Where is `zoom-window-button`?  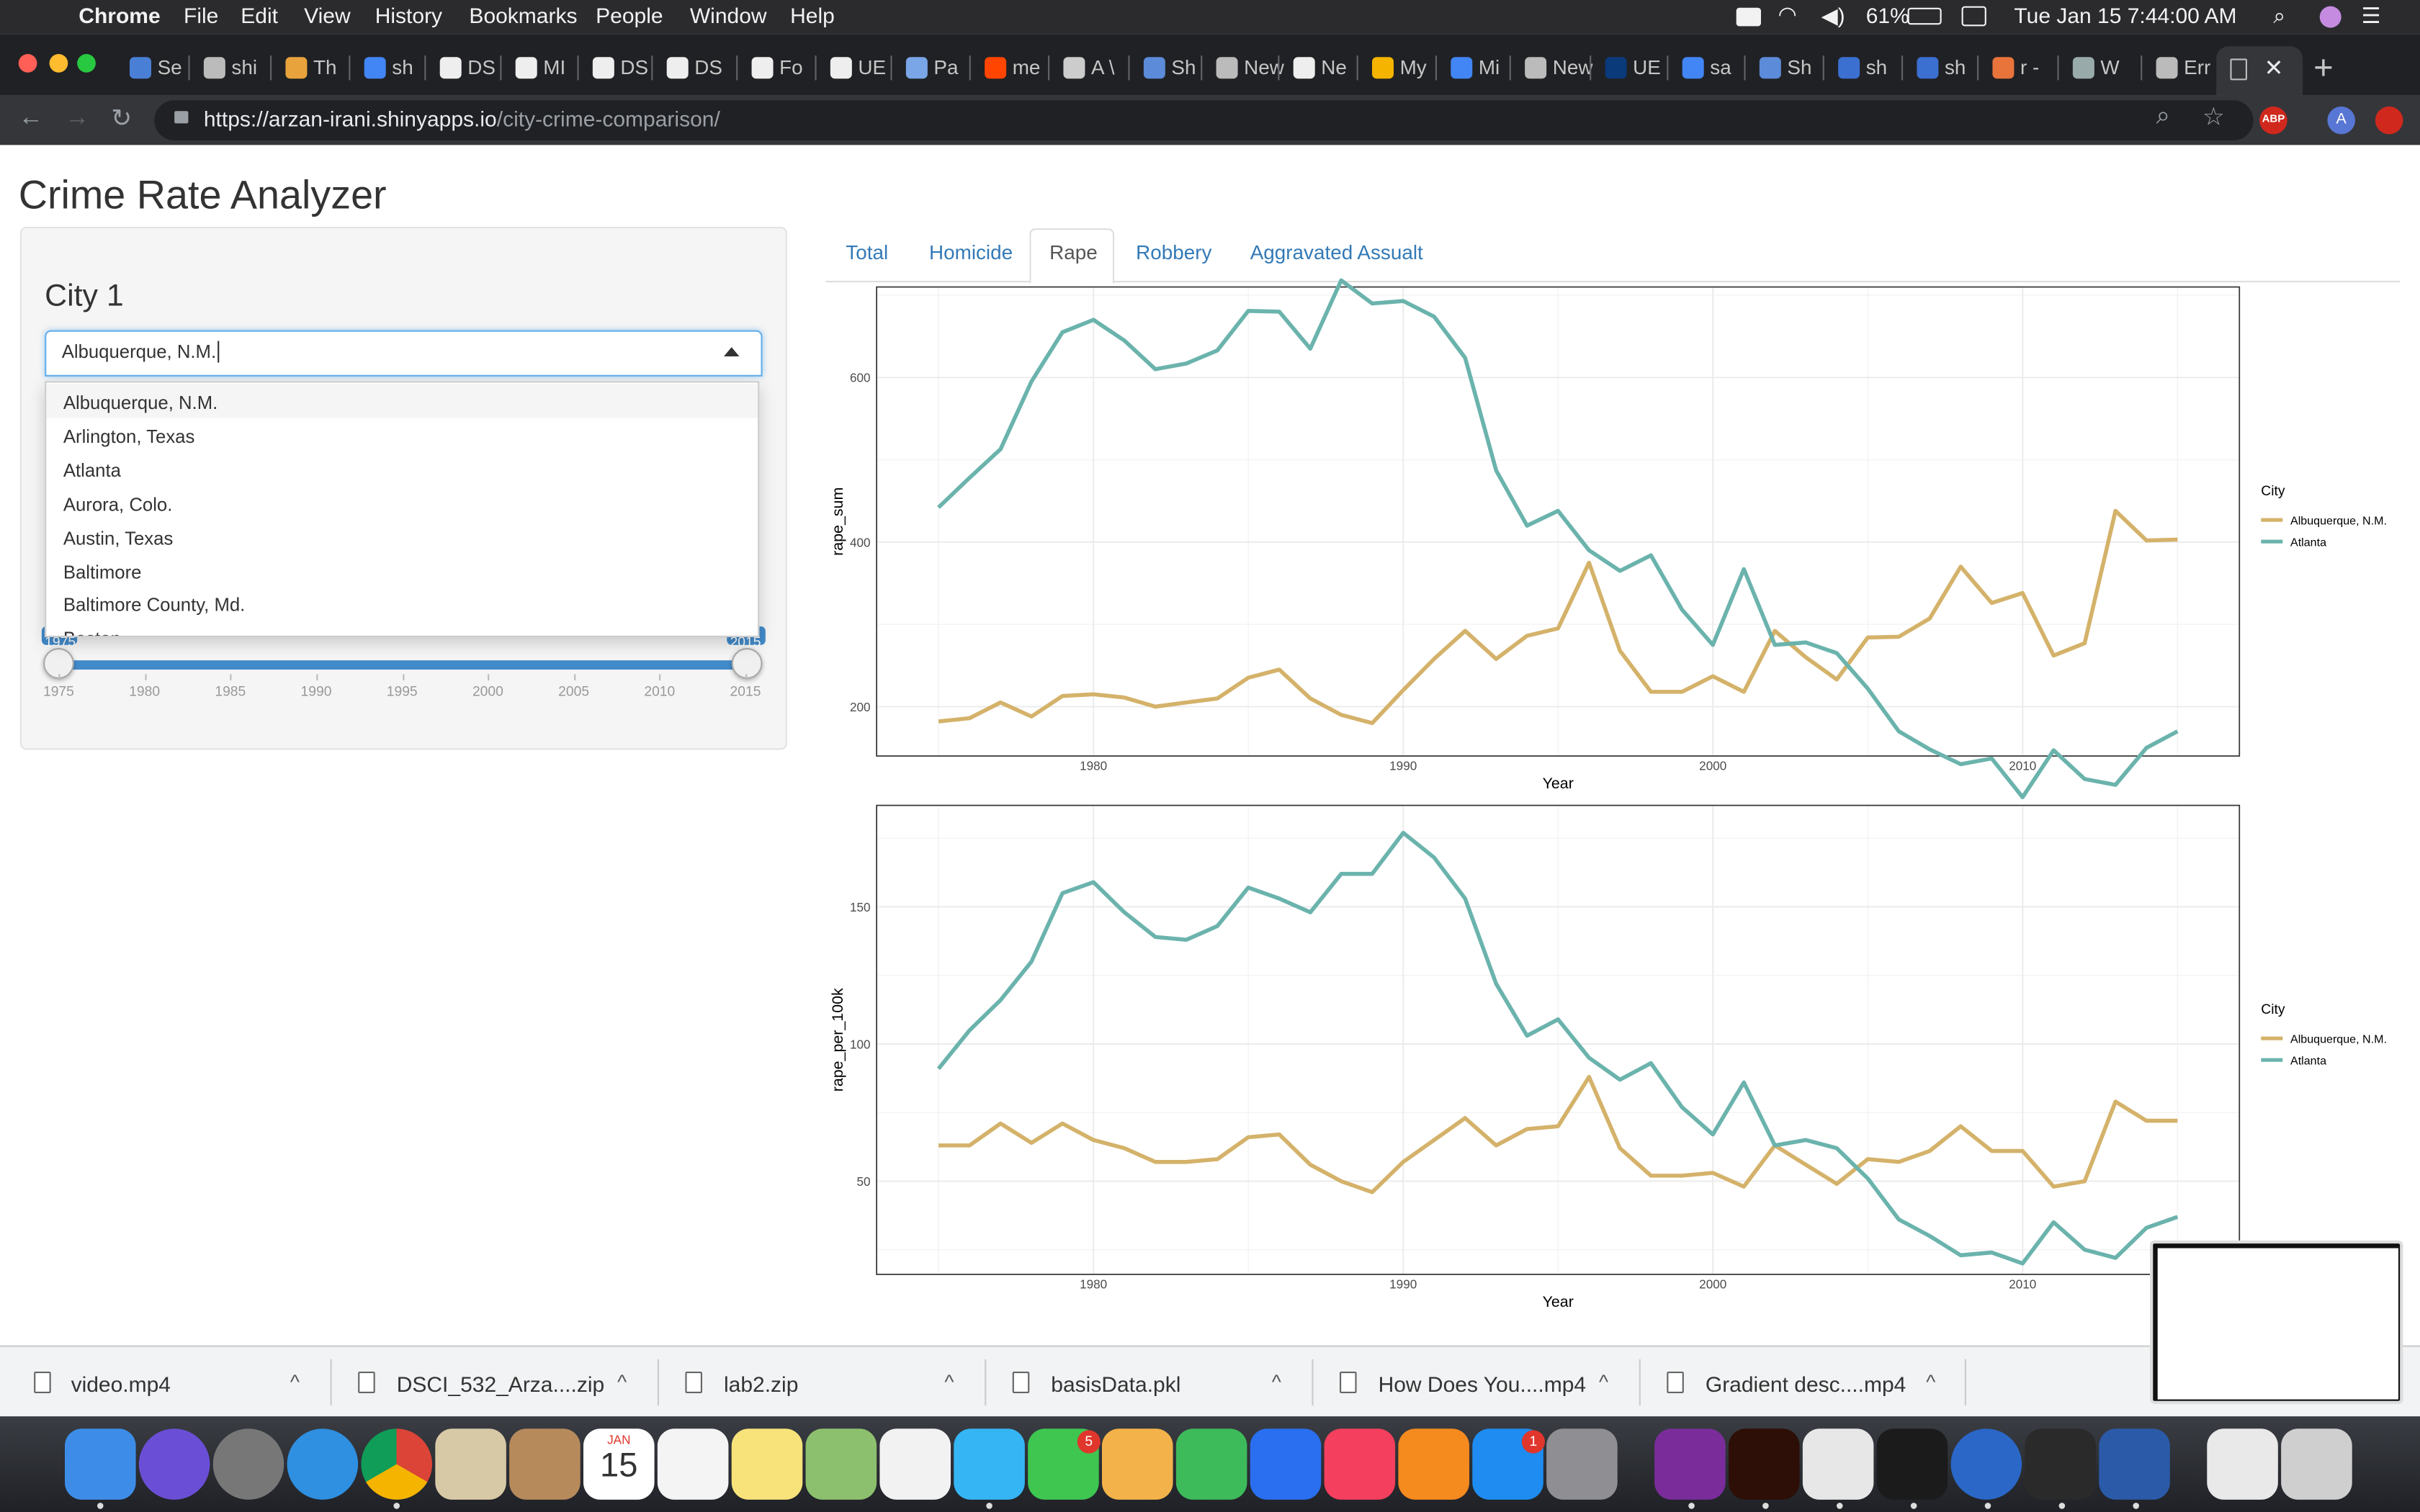
zoom-window-button is located at coordinates (86, 63).